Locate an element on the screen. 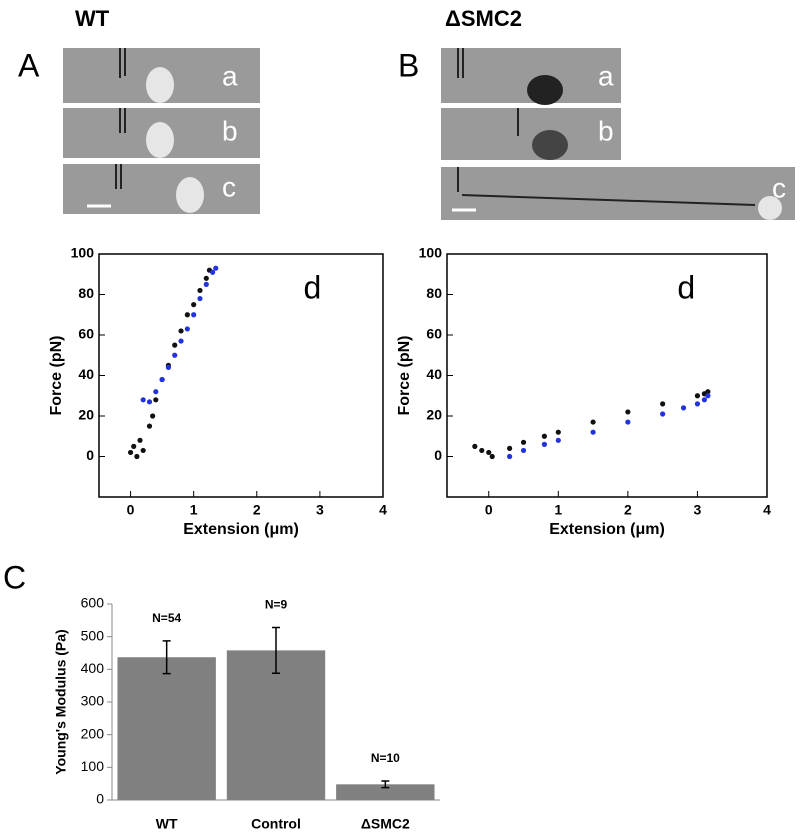 Image resolution: width=800 pixels, height=840 pixels. x-tick-label: WT is located at coordinates (167, 824).